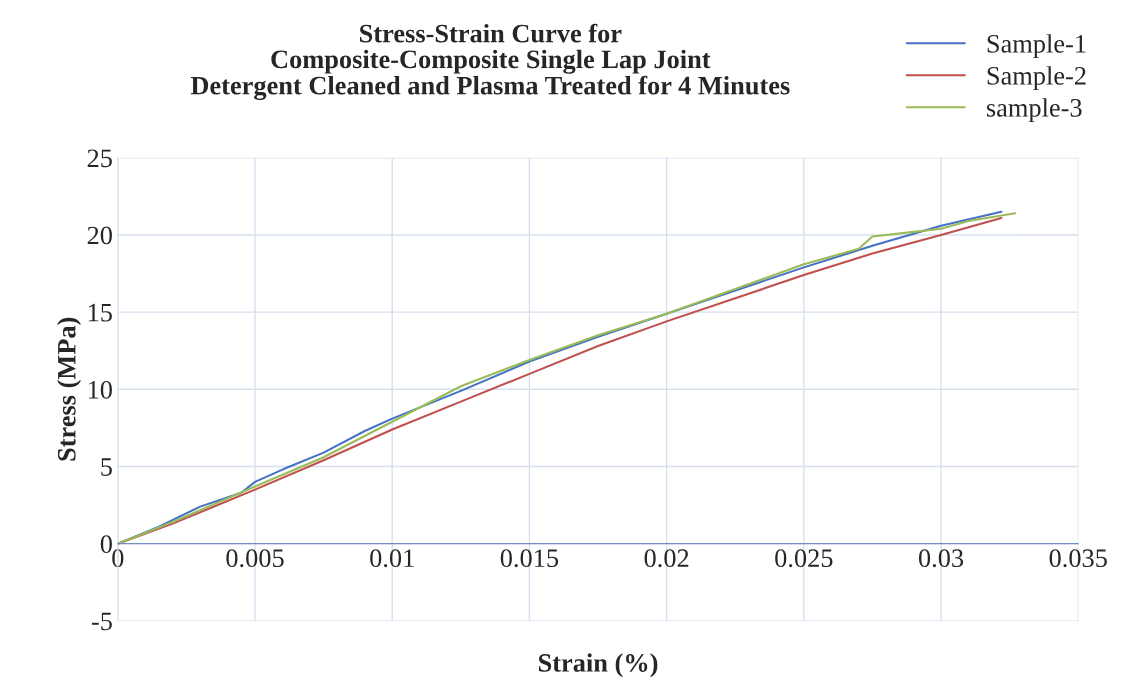  I want to click on legend-label: Sample-1, so click(1036, 46).